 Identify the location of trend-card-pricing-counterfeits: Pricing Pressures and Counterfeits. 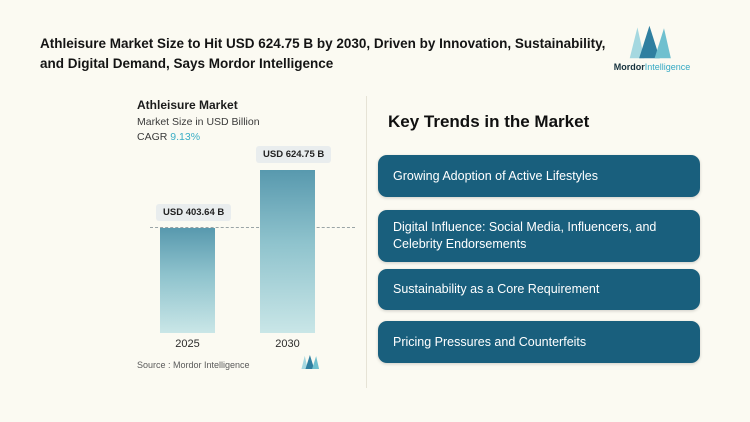
(539, 342).